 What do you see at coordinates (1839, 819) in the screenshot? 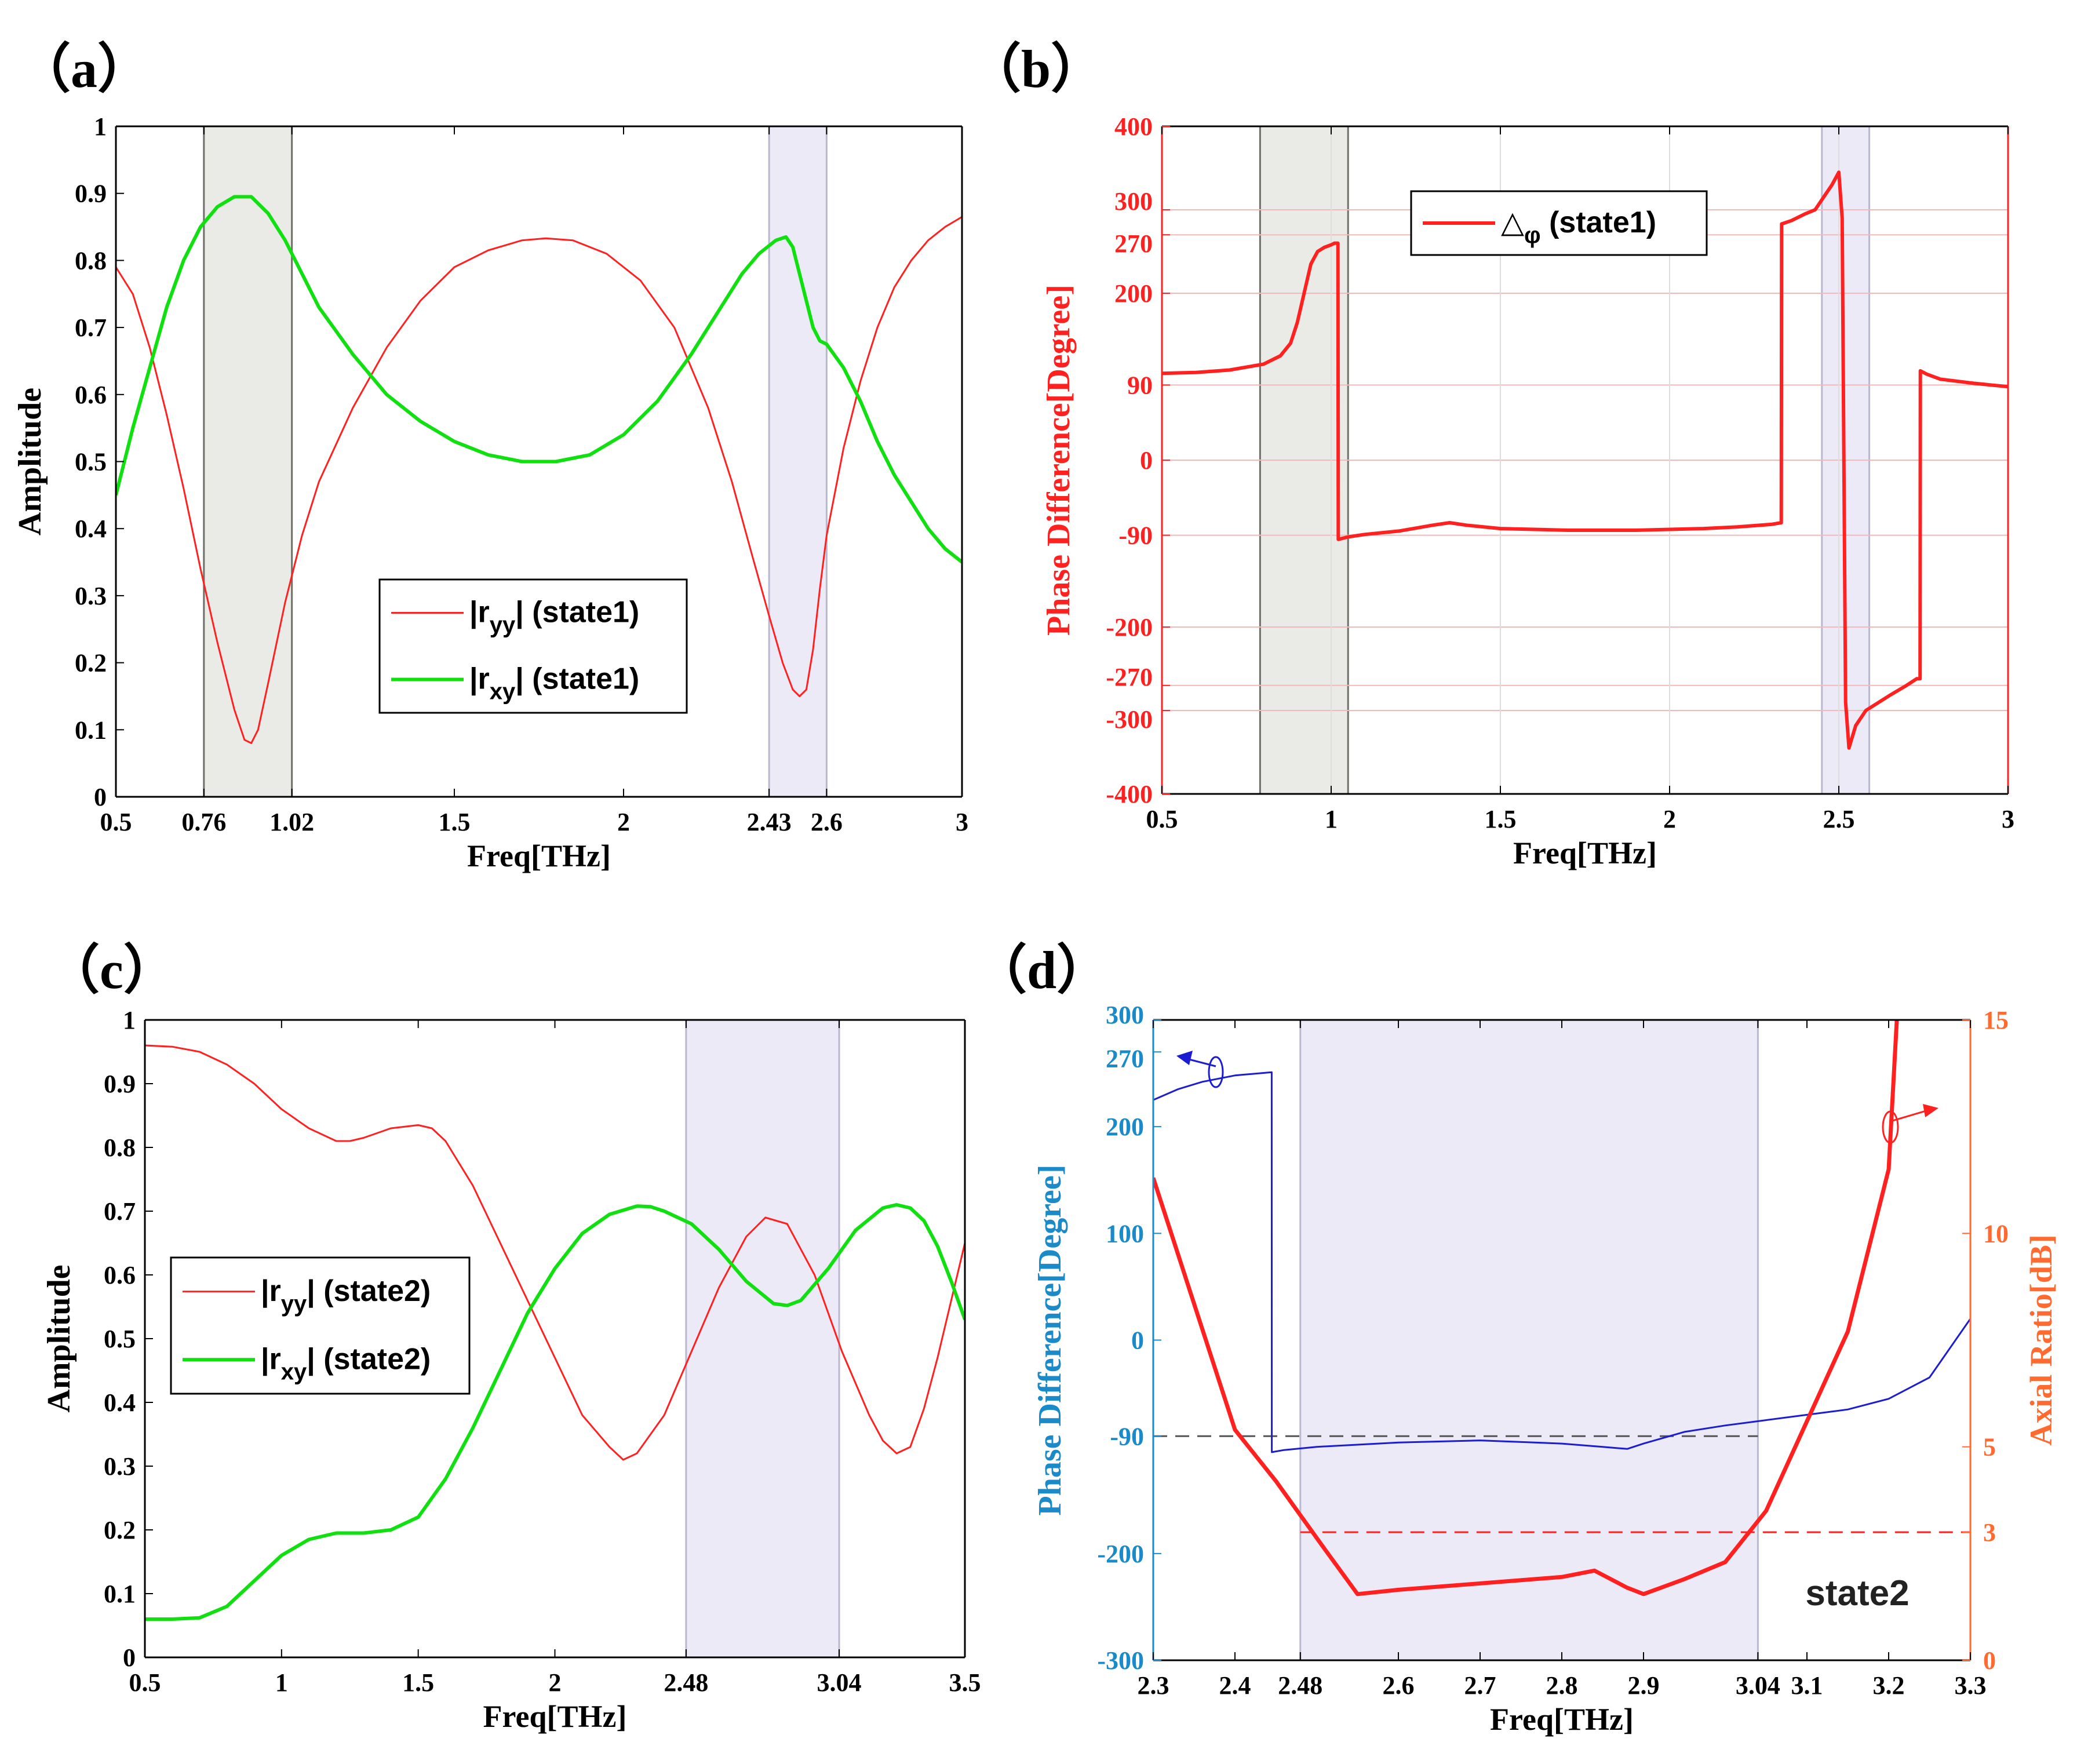
I see `x-tick-label: 2.5` at bounding box center [1839, 819].